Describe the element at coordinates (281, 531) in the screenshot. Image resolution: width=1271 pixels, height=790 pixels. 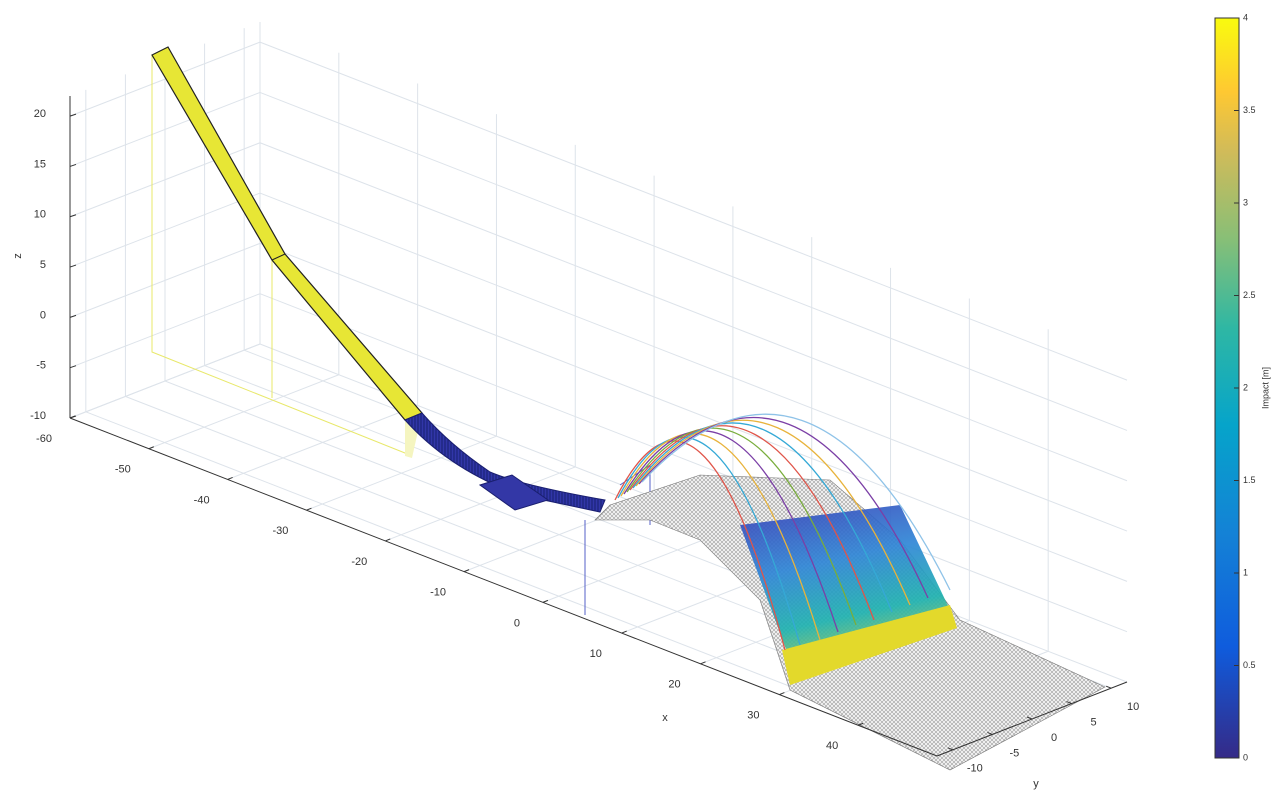
I see `x-tick-label: -30` at that location.